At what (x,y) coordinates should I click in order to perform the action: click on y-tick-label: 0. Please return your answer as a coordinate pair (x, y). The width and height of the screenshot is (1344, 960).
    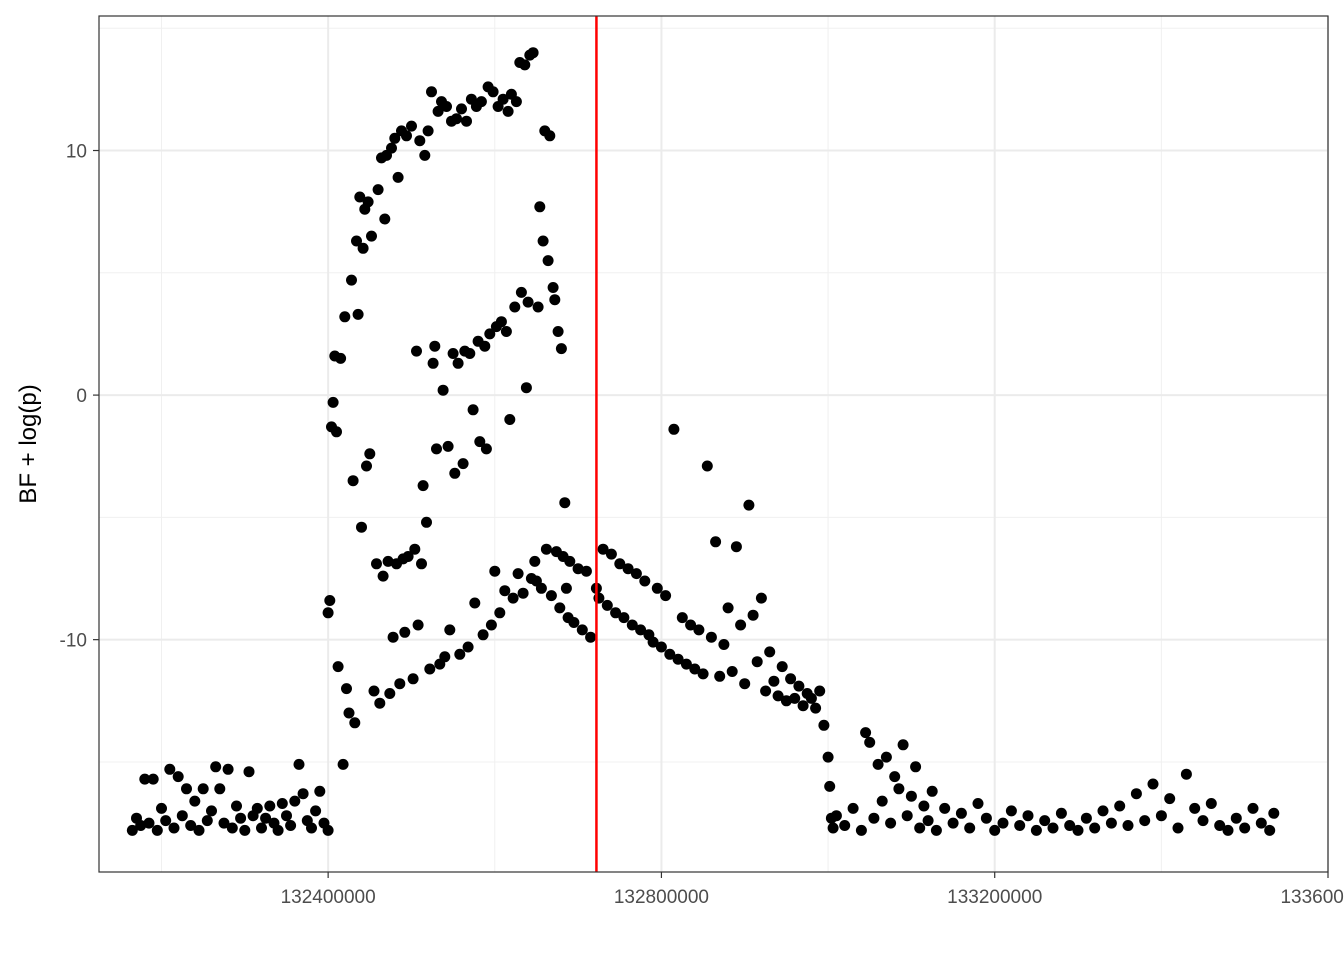
    Looking at the image, I should click on (81, 396).